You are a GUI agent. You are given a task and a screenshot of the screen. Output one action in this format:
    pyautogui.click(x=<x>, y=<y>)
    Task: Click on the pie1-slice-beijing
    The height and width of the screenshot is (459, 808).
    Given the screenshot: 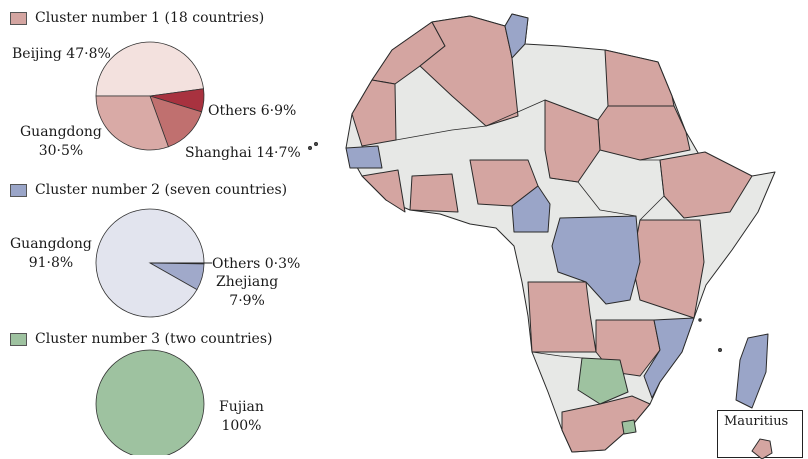 What is the action you would take?
    pyautogui.click(x=149, y=69)
    